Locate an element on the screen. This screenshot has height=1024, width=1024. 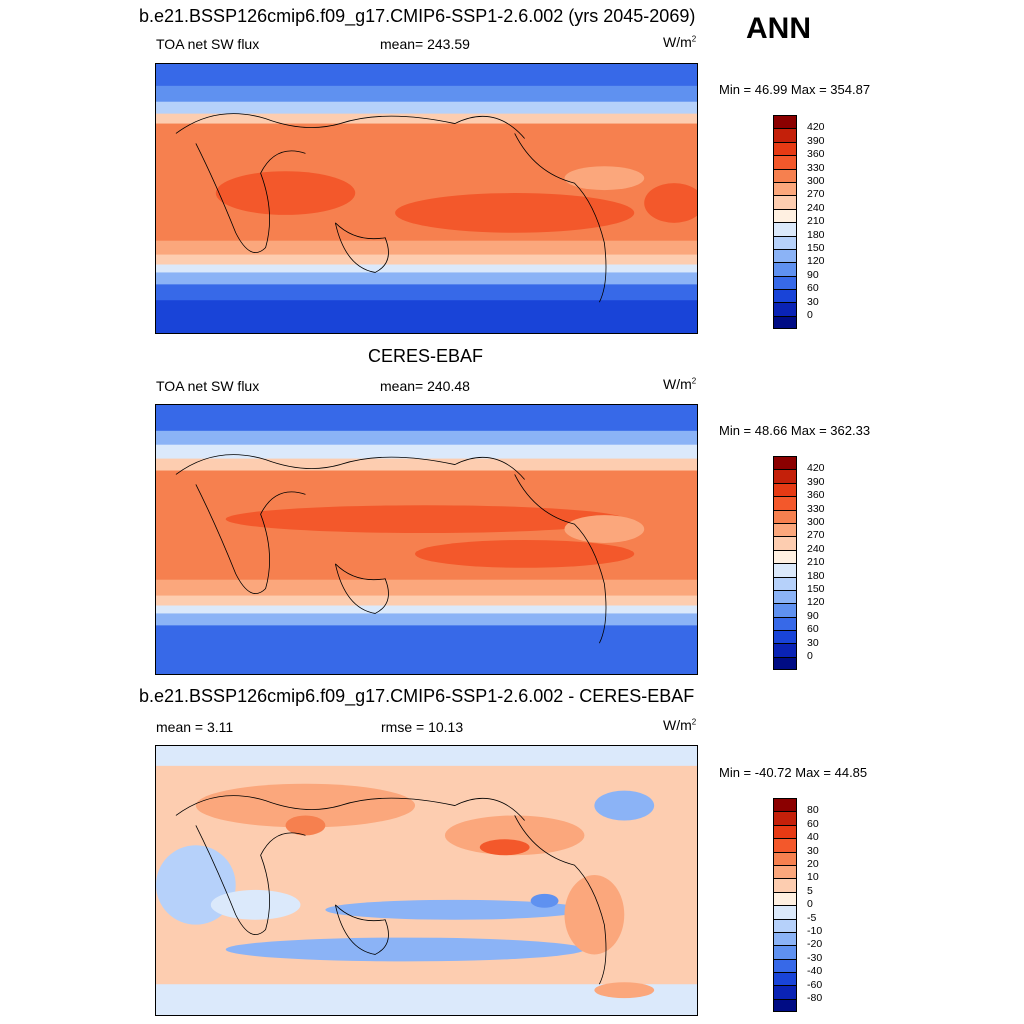
colorbar-tick-label: 40 is located at coordinates (813, 837).